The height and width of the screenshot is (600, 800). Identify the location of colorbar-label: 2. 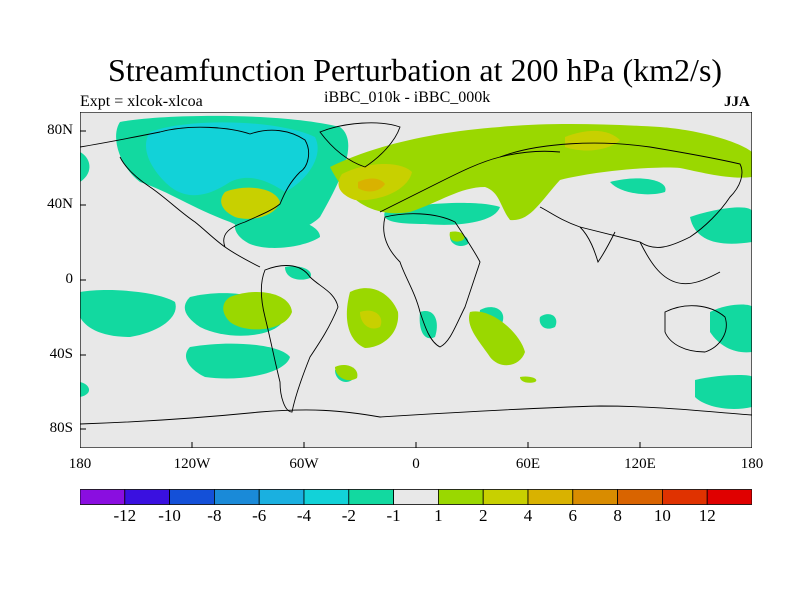
(483, 515).